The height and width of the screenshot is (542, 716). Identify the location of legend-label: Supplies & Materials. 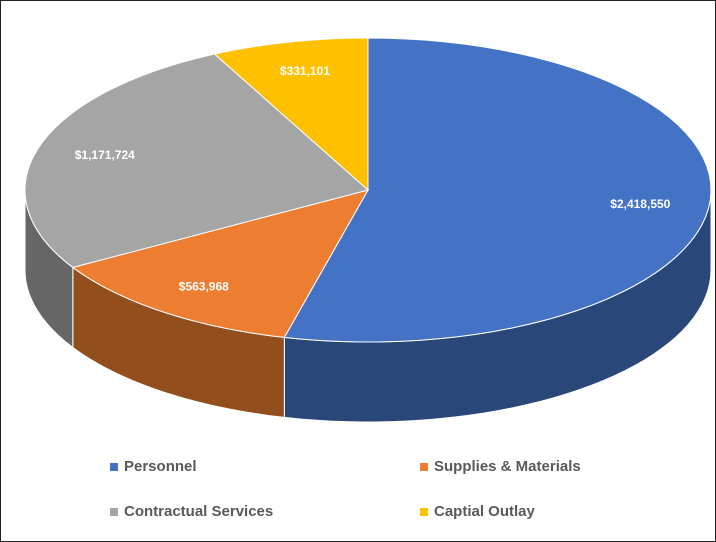
(507, 466).